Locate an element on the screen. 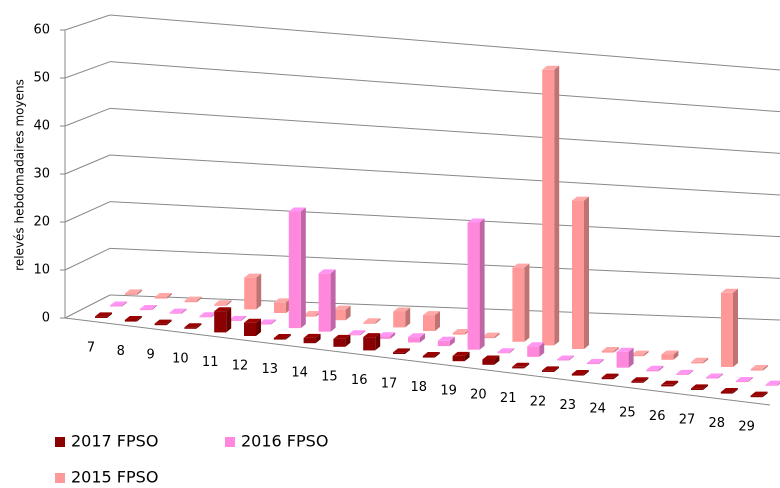 This screenshot has width=780, height=488. x-tick-label: 8 is located at coordinates (121, 351).